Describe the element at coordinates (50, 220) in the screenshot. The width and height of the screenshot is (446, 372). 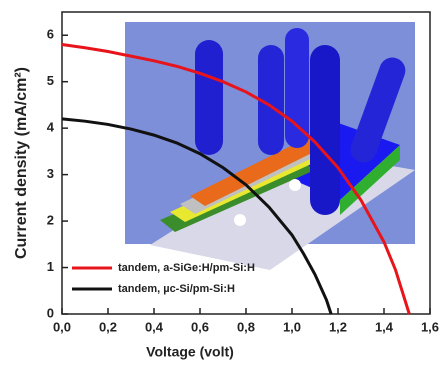
I see `y-tick-label: 2` at that location.